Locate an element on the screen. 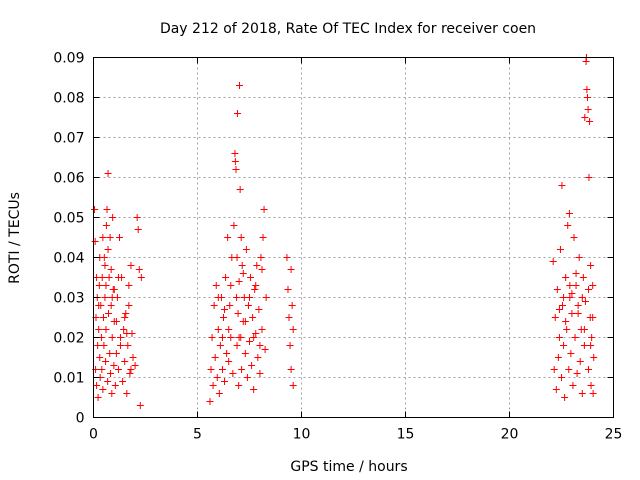 This screenshot has width=640, height=480. y-tick-label: 0 is located at coordinates (80, 419).